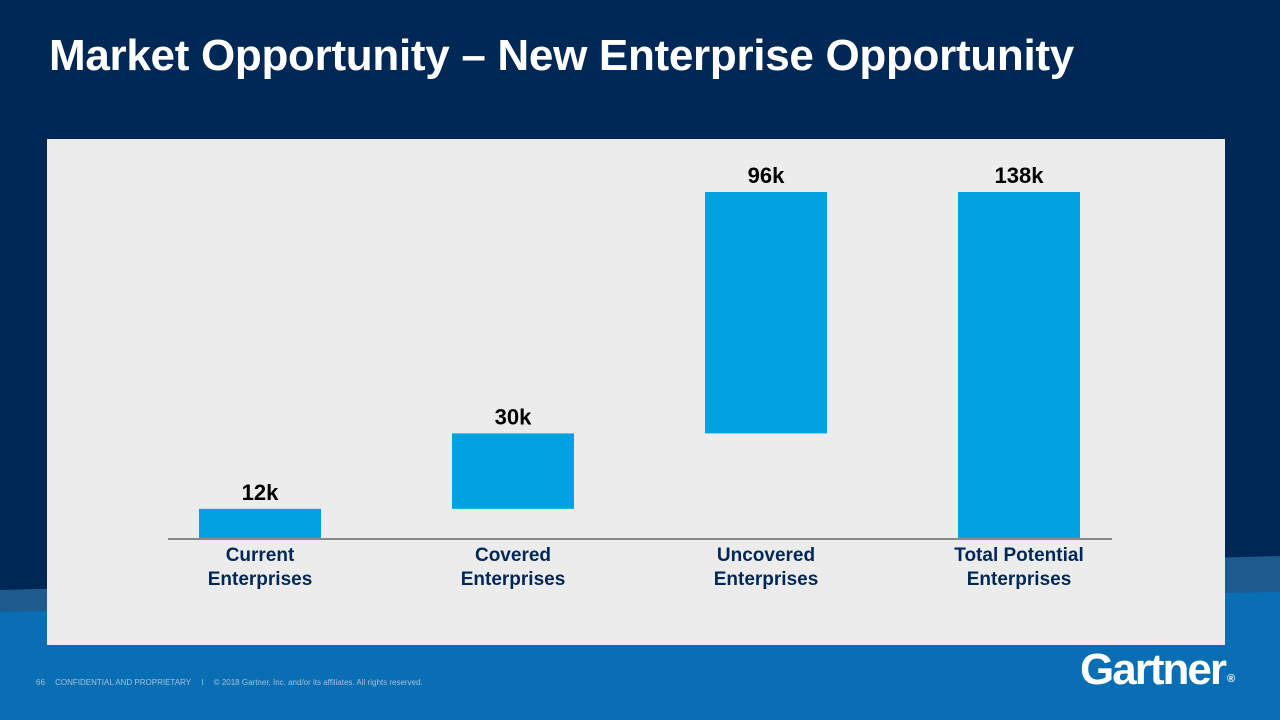 This screenshot has width=1280, height=720. I want to click on category-label-line: Covered, so click(513, 555).